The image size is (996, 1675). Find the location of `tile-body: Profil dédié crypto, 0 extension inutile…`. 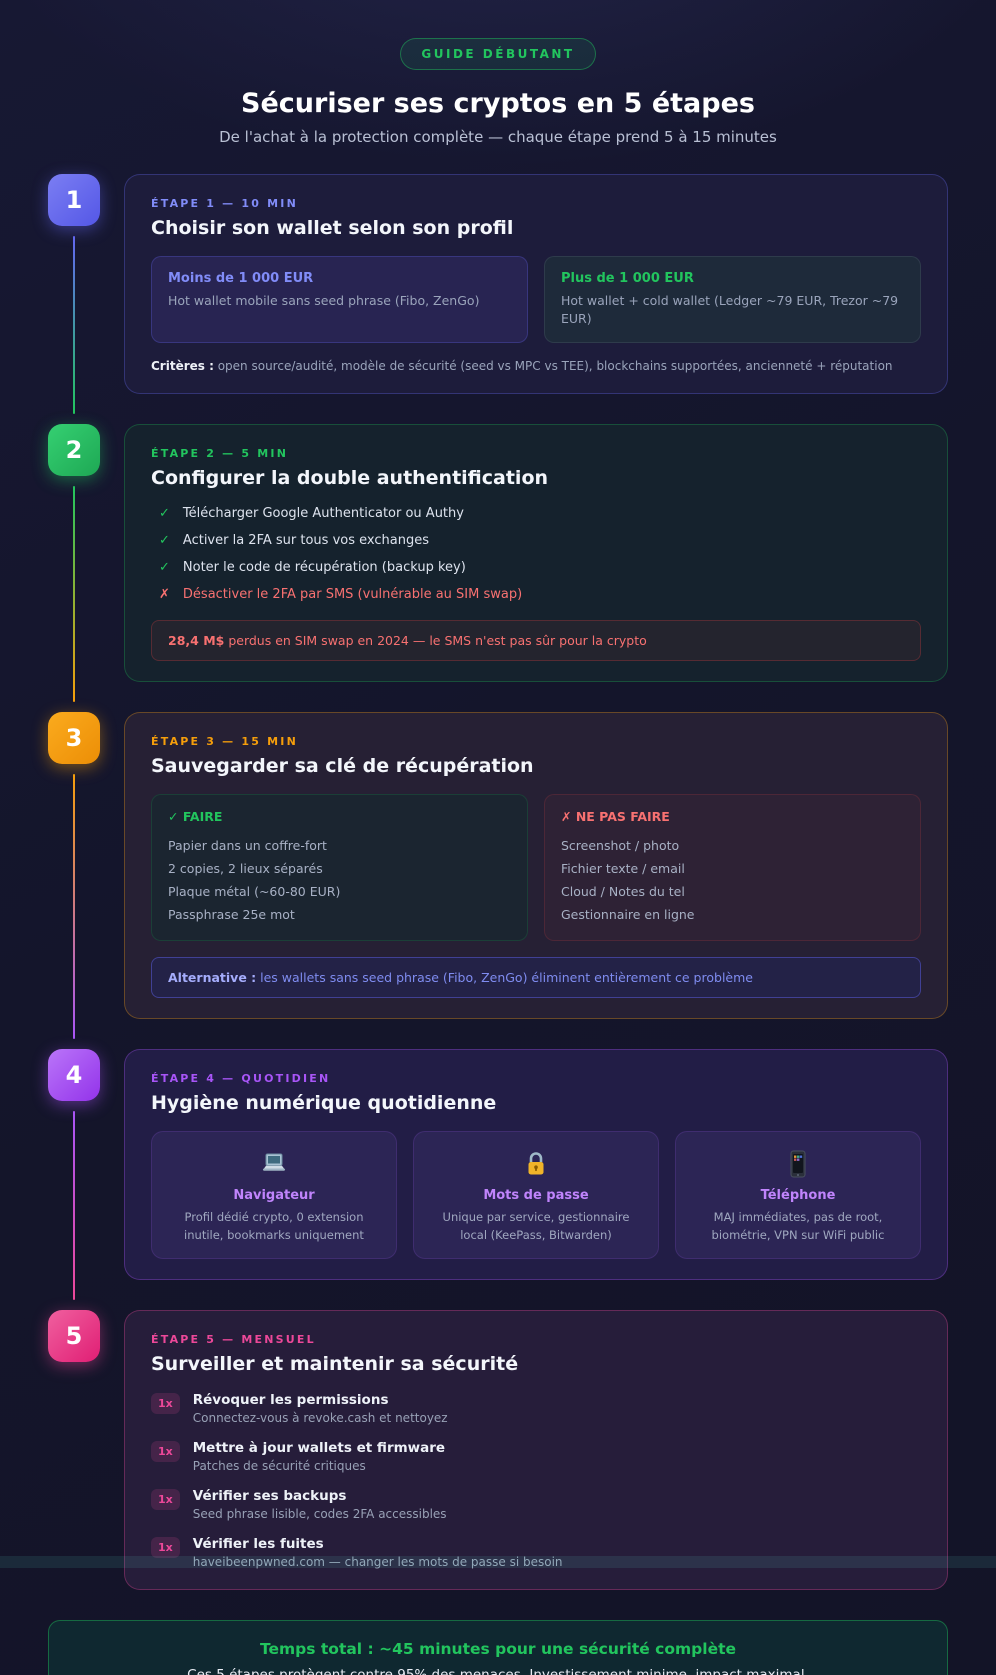

tile-body: Profil dédié crypto, 0 extension inutile… is located at coordinates (274, 1226).